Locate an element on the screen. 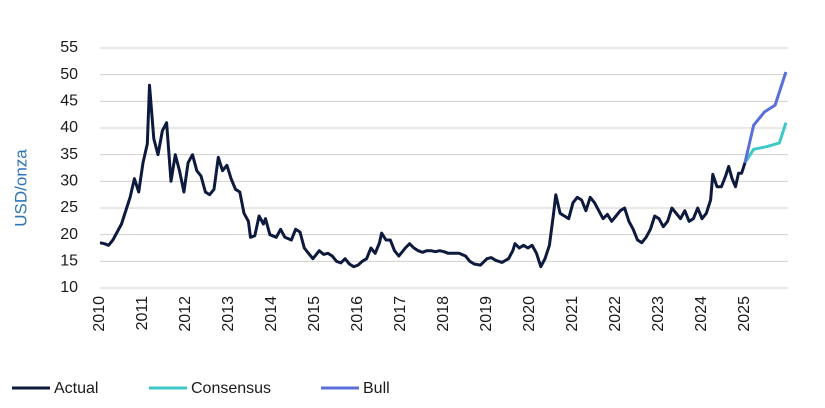 The height and width of the screenshot is (408, 825). x-tick-label: 2019 is located at coordinates (486, 314).